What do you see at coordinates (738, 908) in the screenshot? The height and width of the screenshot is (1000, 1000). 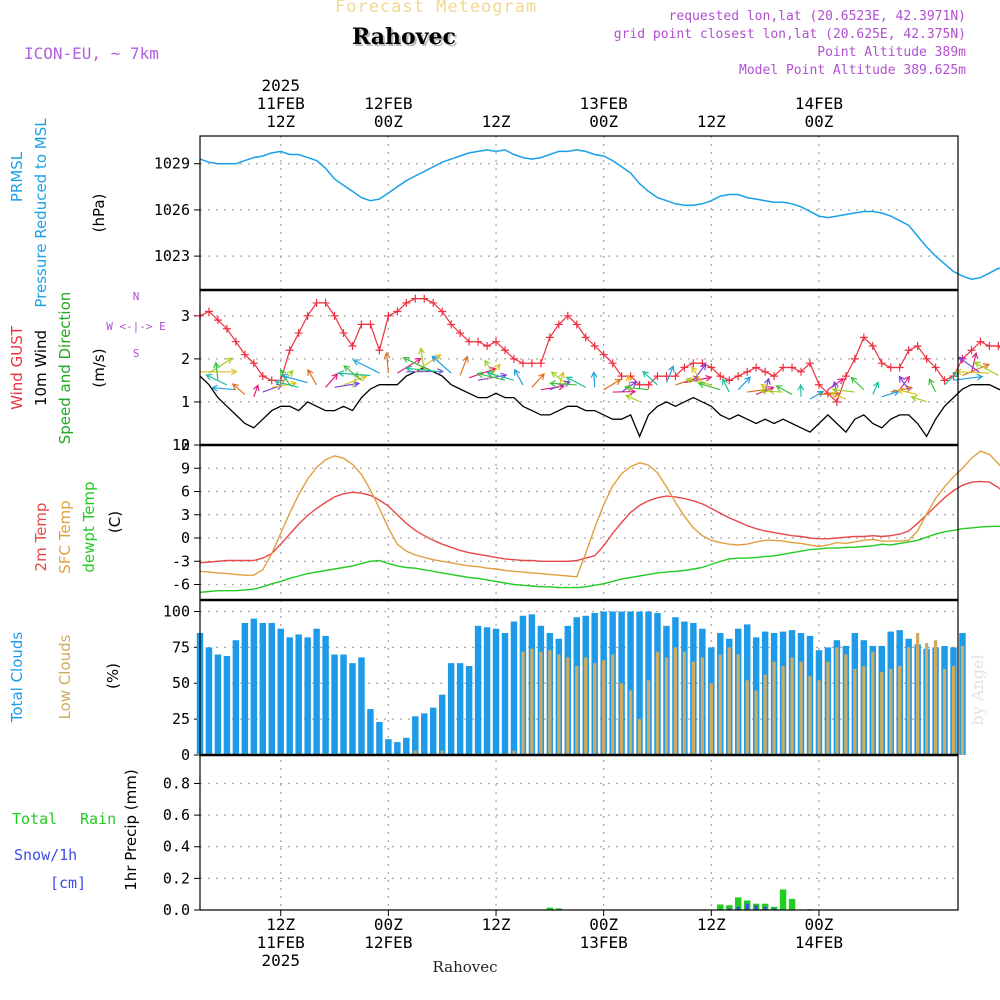 I see `snow-bar` at bounding box center [738, 908].